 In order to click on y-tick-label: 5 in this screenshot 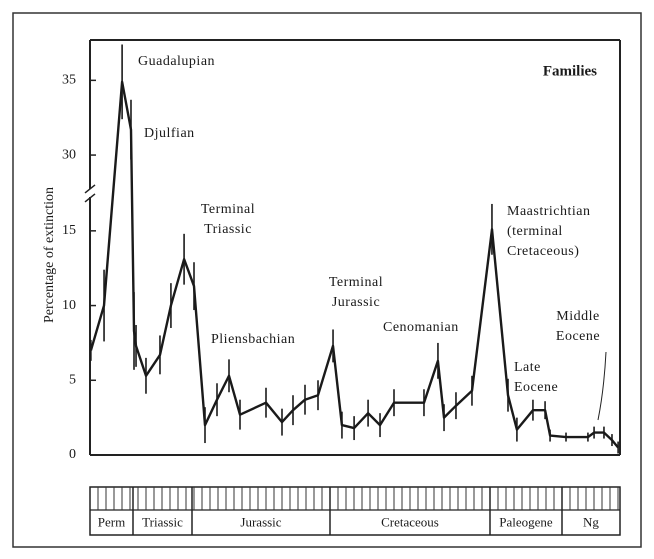, I will do `click(72, 379)`.